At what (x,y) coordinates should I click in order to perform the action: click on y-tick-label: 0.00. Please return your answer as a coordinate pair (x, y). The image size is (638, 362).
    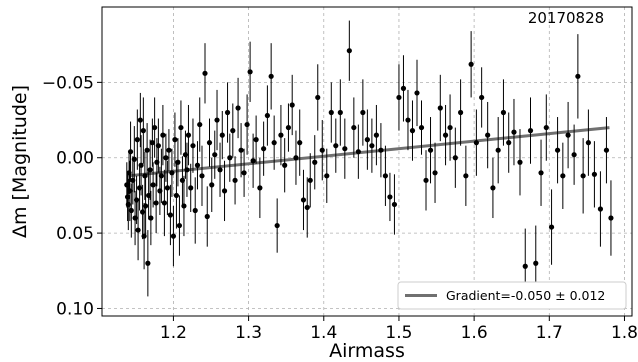
    Looking at the image, I should click on (75, 159).